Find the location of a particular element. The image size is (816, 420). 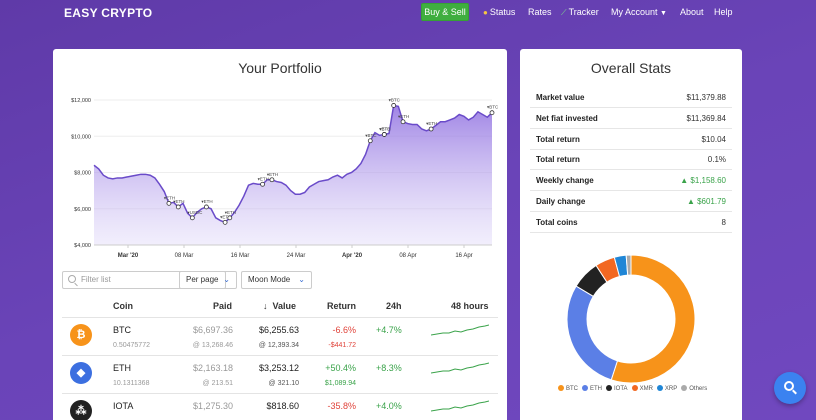

legend-item: XRP is located at coordinates (665, 388).